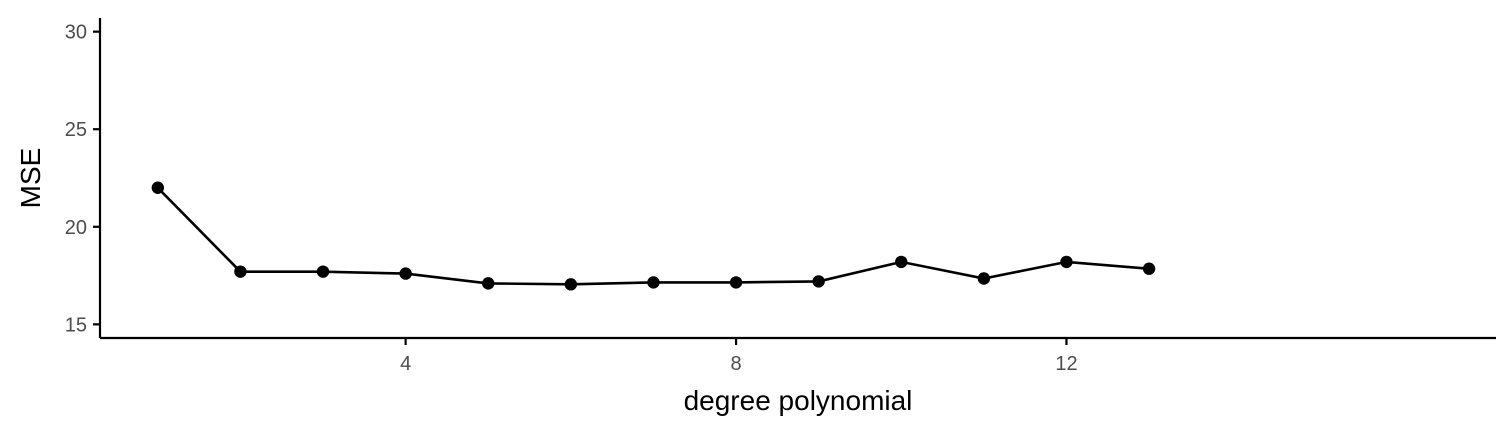  Describe the element at coordinates (82, 179) in the screenshot. I see `y-axis-ticks: 15 20 25 30` at that location.